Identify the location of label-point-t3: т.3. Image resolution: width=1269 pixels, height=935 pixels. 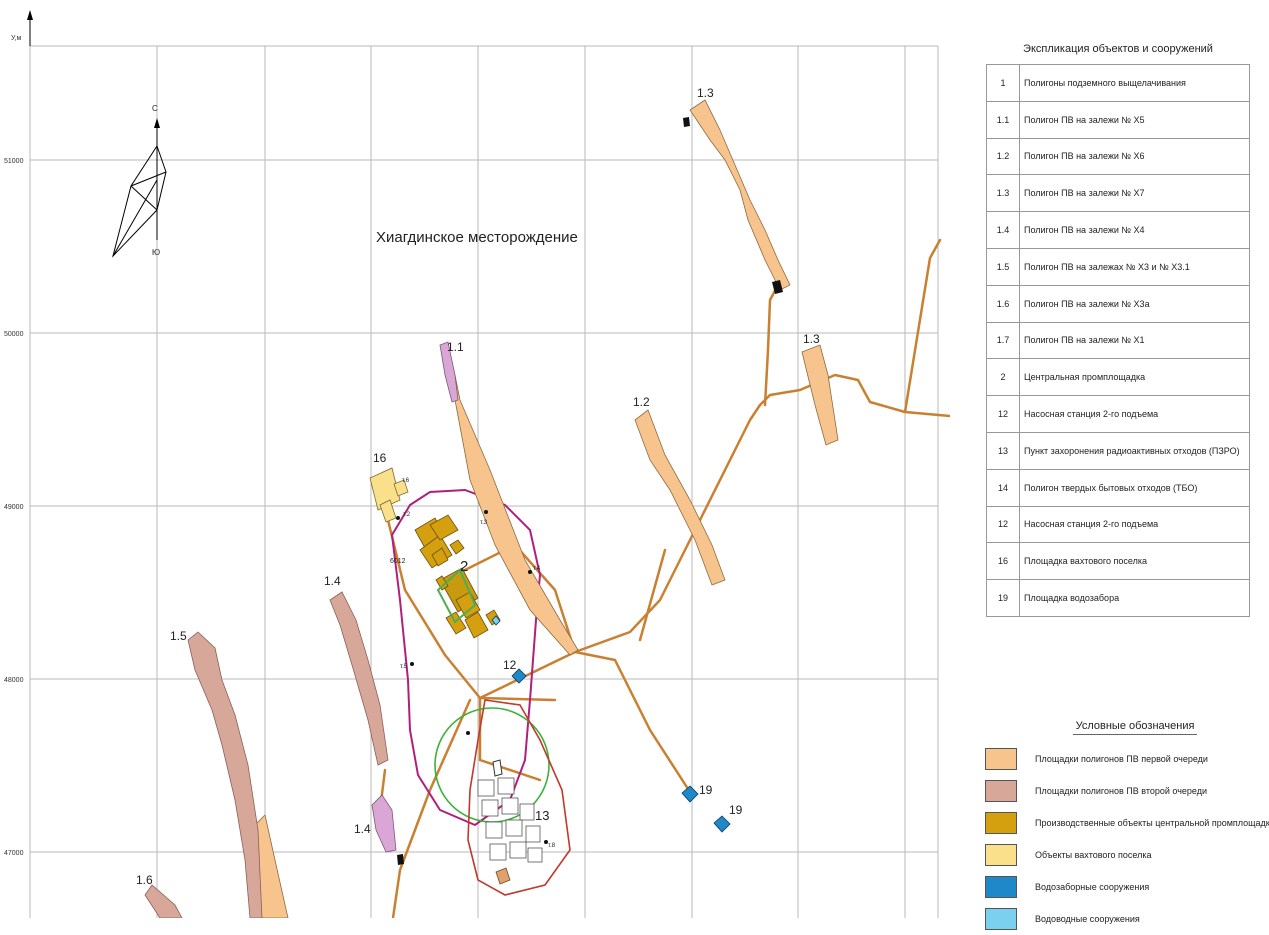
(484, 523).